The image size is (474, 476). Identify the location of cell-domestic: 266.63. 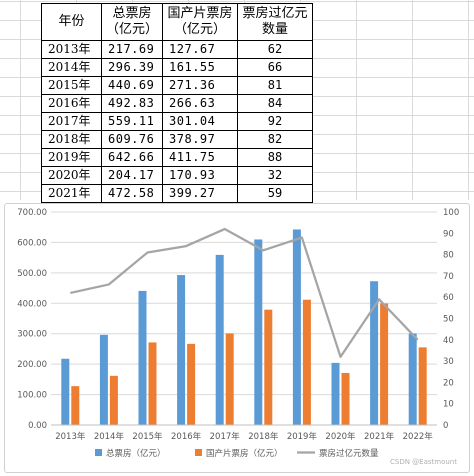
(200, 103).